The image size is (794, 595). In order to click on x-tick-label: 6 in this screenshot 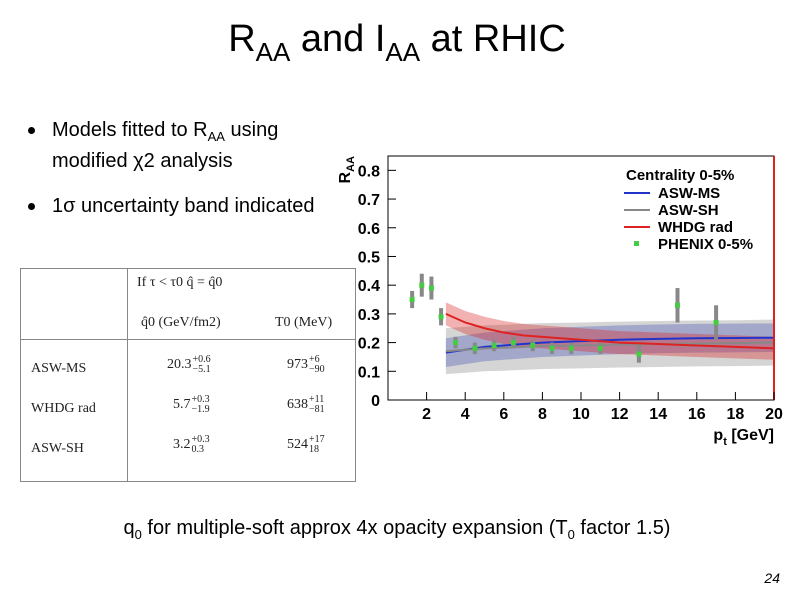, I will do `click(503, 414)`.